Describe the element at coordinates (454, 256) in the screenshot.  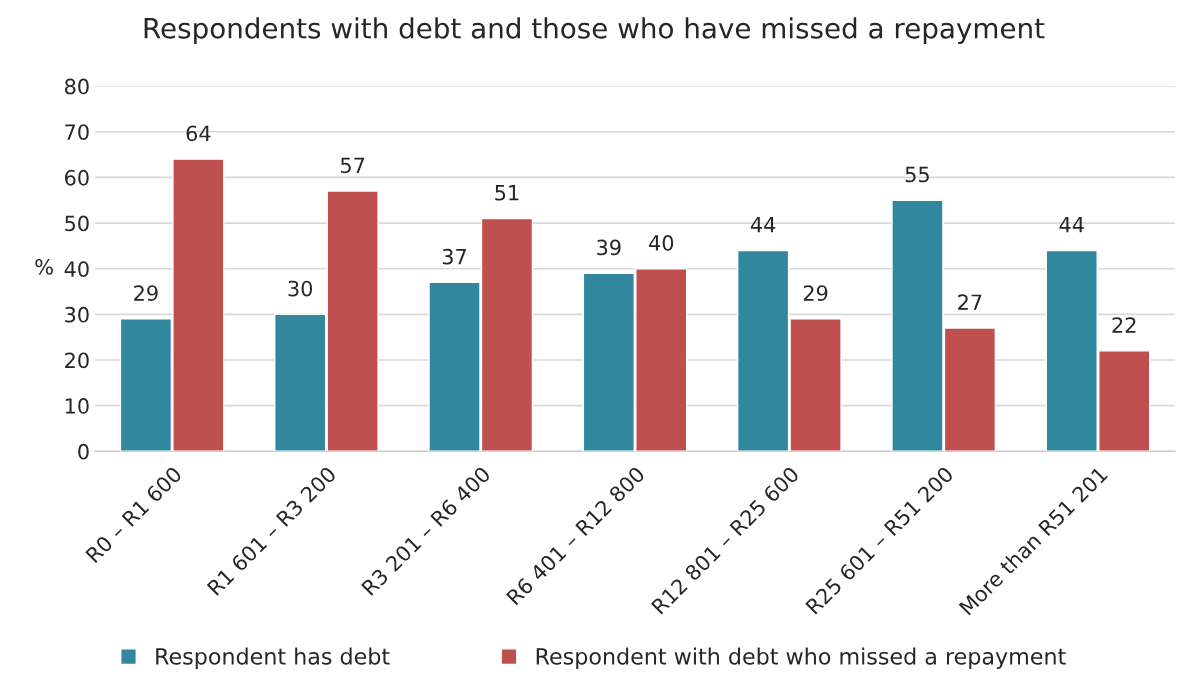
I see `data-label: 37` at that location.